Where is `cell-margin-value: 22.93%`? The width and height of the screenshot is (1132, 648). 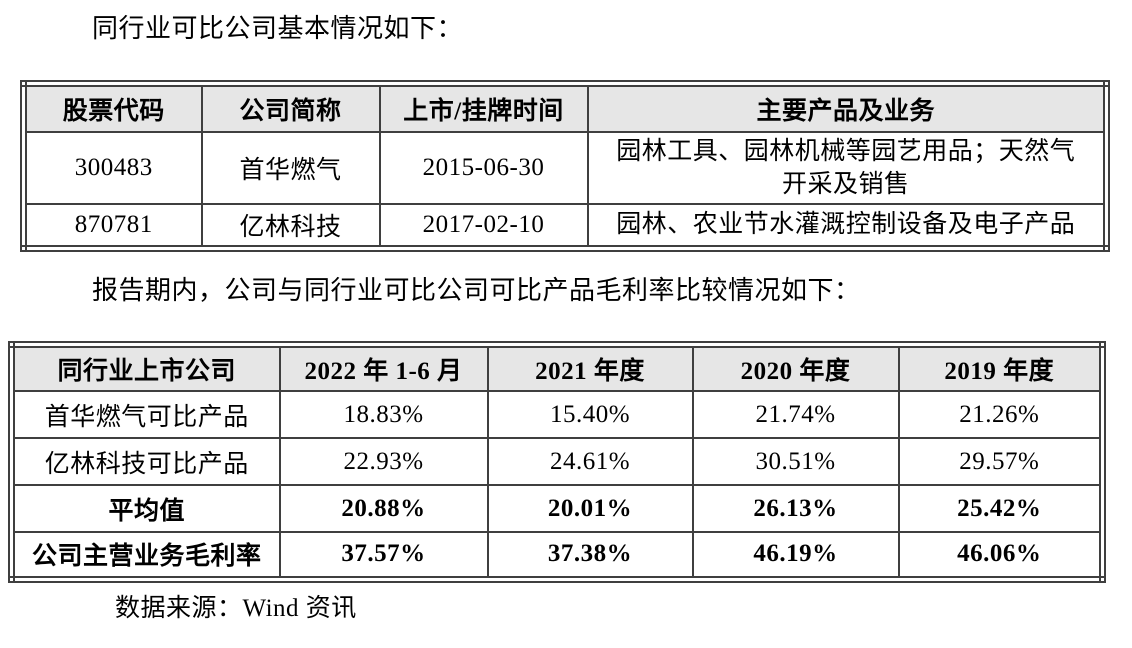
cell-margin-value: 22.93% is located at coordinates (383, 461).